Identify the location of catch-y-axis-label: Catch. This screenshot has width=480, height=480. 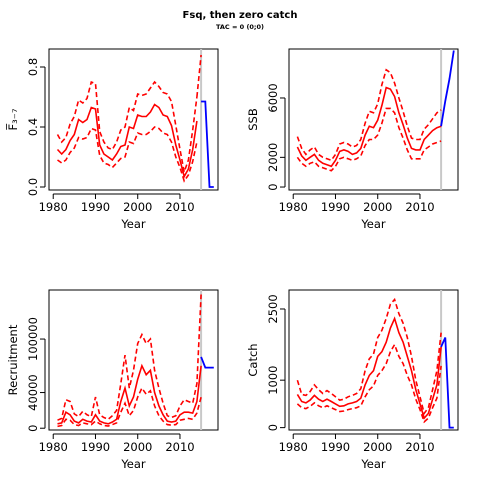
(253, 359).